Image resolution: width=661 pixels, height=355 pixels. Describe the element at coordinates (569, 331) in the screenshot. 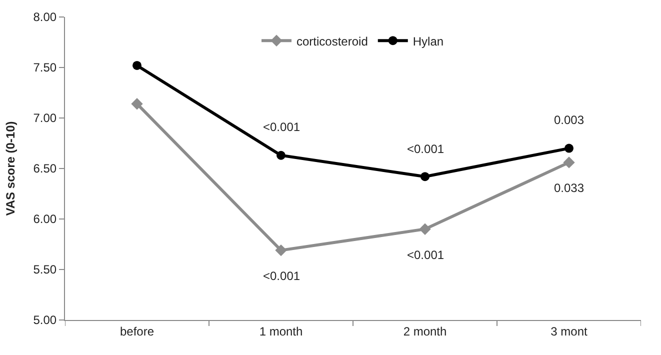

I see `x-tick-label: 3 mont` at that location.